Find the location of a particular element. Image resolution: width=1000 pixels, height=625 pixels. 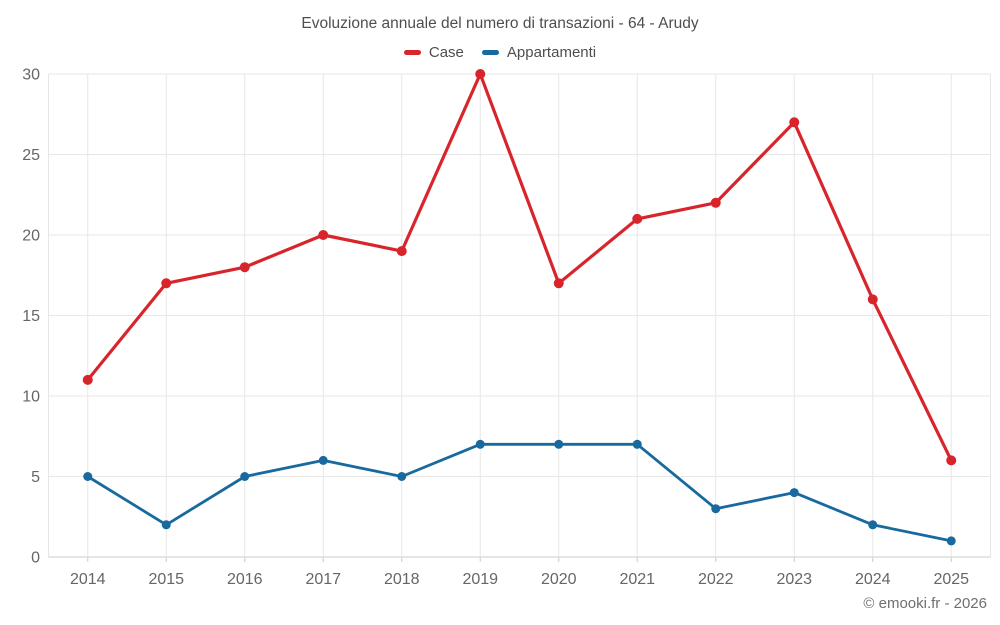

legend-item-case: Case is located at coordinates (433, 52).